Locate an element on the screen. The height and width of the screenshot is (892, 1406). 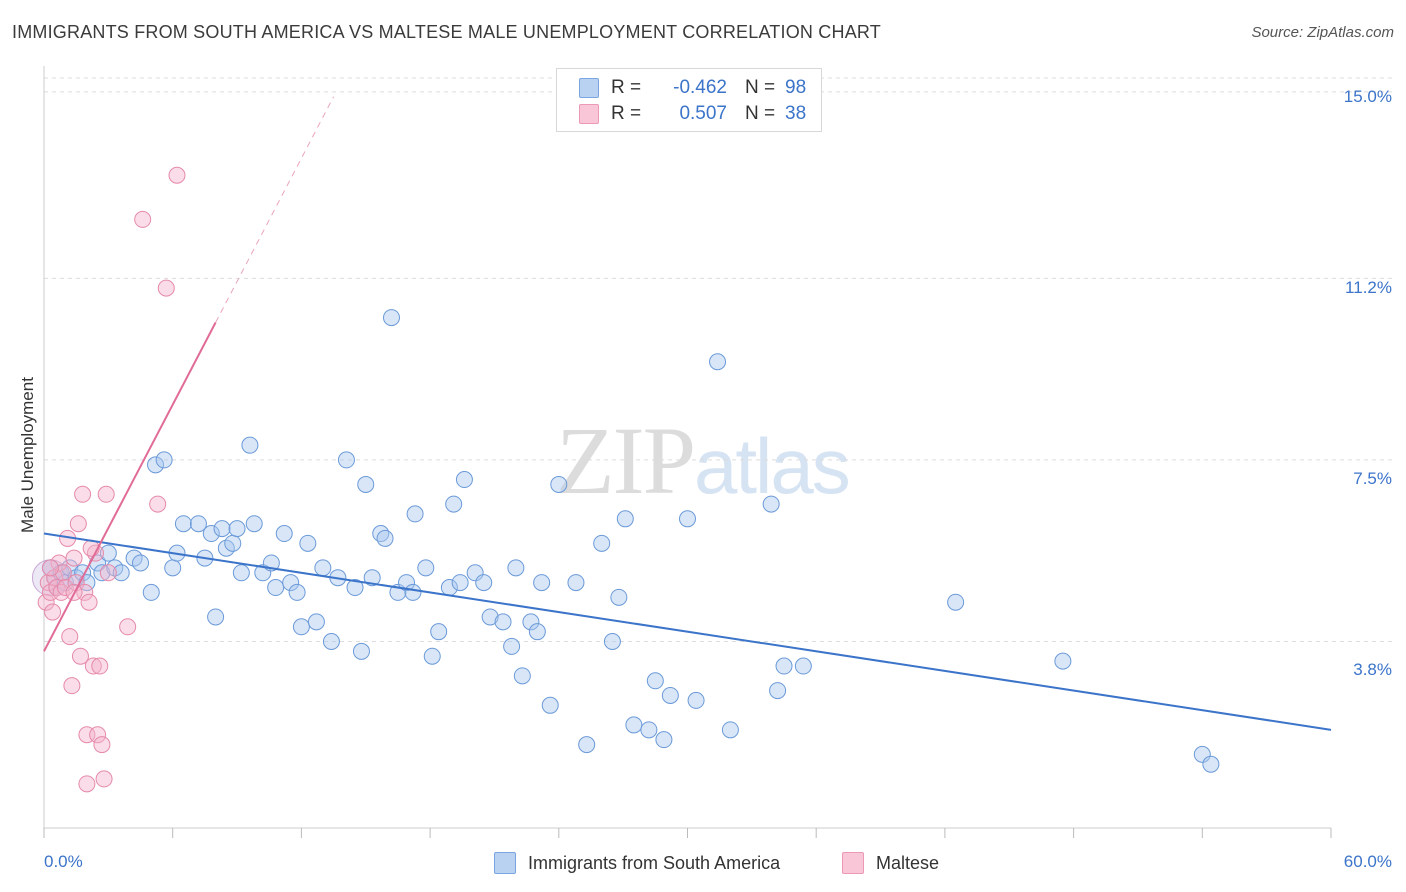
watermark: ZIPatlas is located at coordinates (703, 460).